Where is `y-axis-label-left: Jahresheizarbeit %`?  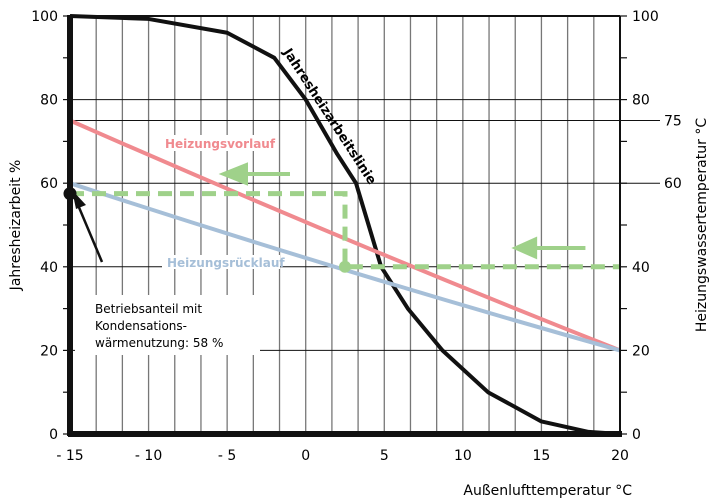
y-axis-label-left: Jahresheizarbeit % is located at coordinates (16, 226).